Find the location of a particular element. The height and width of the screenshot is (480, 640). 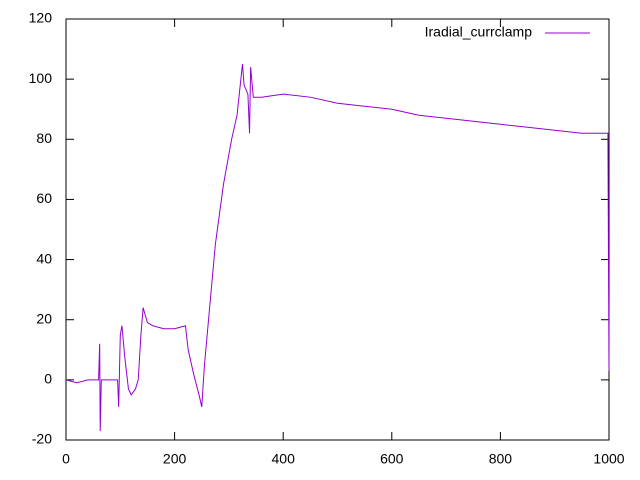

legend-label: Iradial_currclamp is located at coordinates (479, 32).